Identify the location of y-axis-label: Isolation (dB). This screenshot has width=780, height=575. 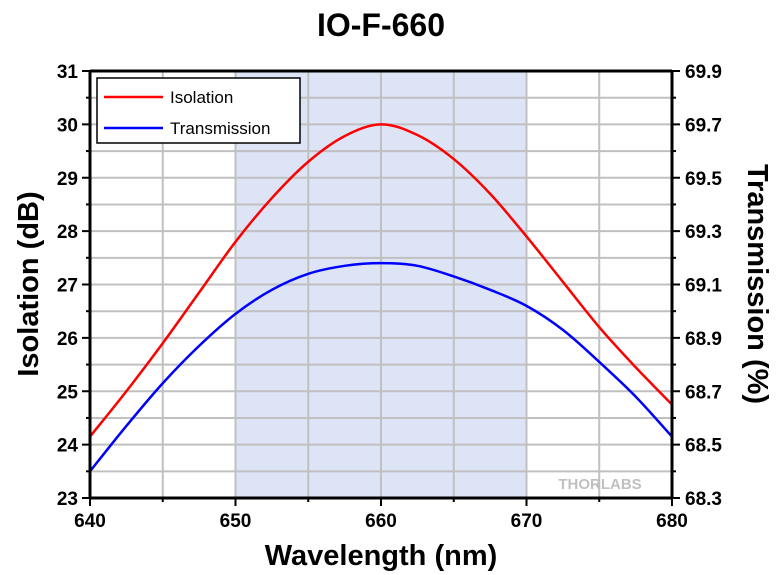
(29, 283).